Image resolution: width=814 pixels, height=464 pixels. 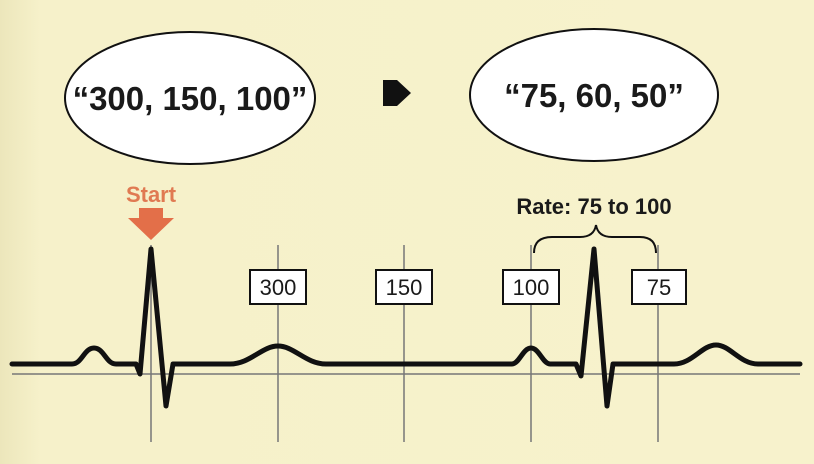 I want to click on box-100-text: 100, so click(x=531, y=287).